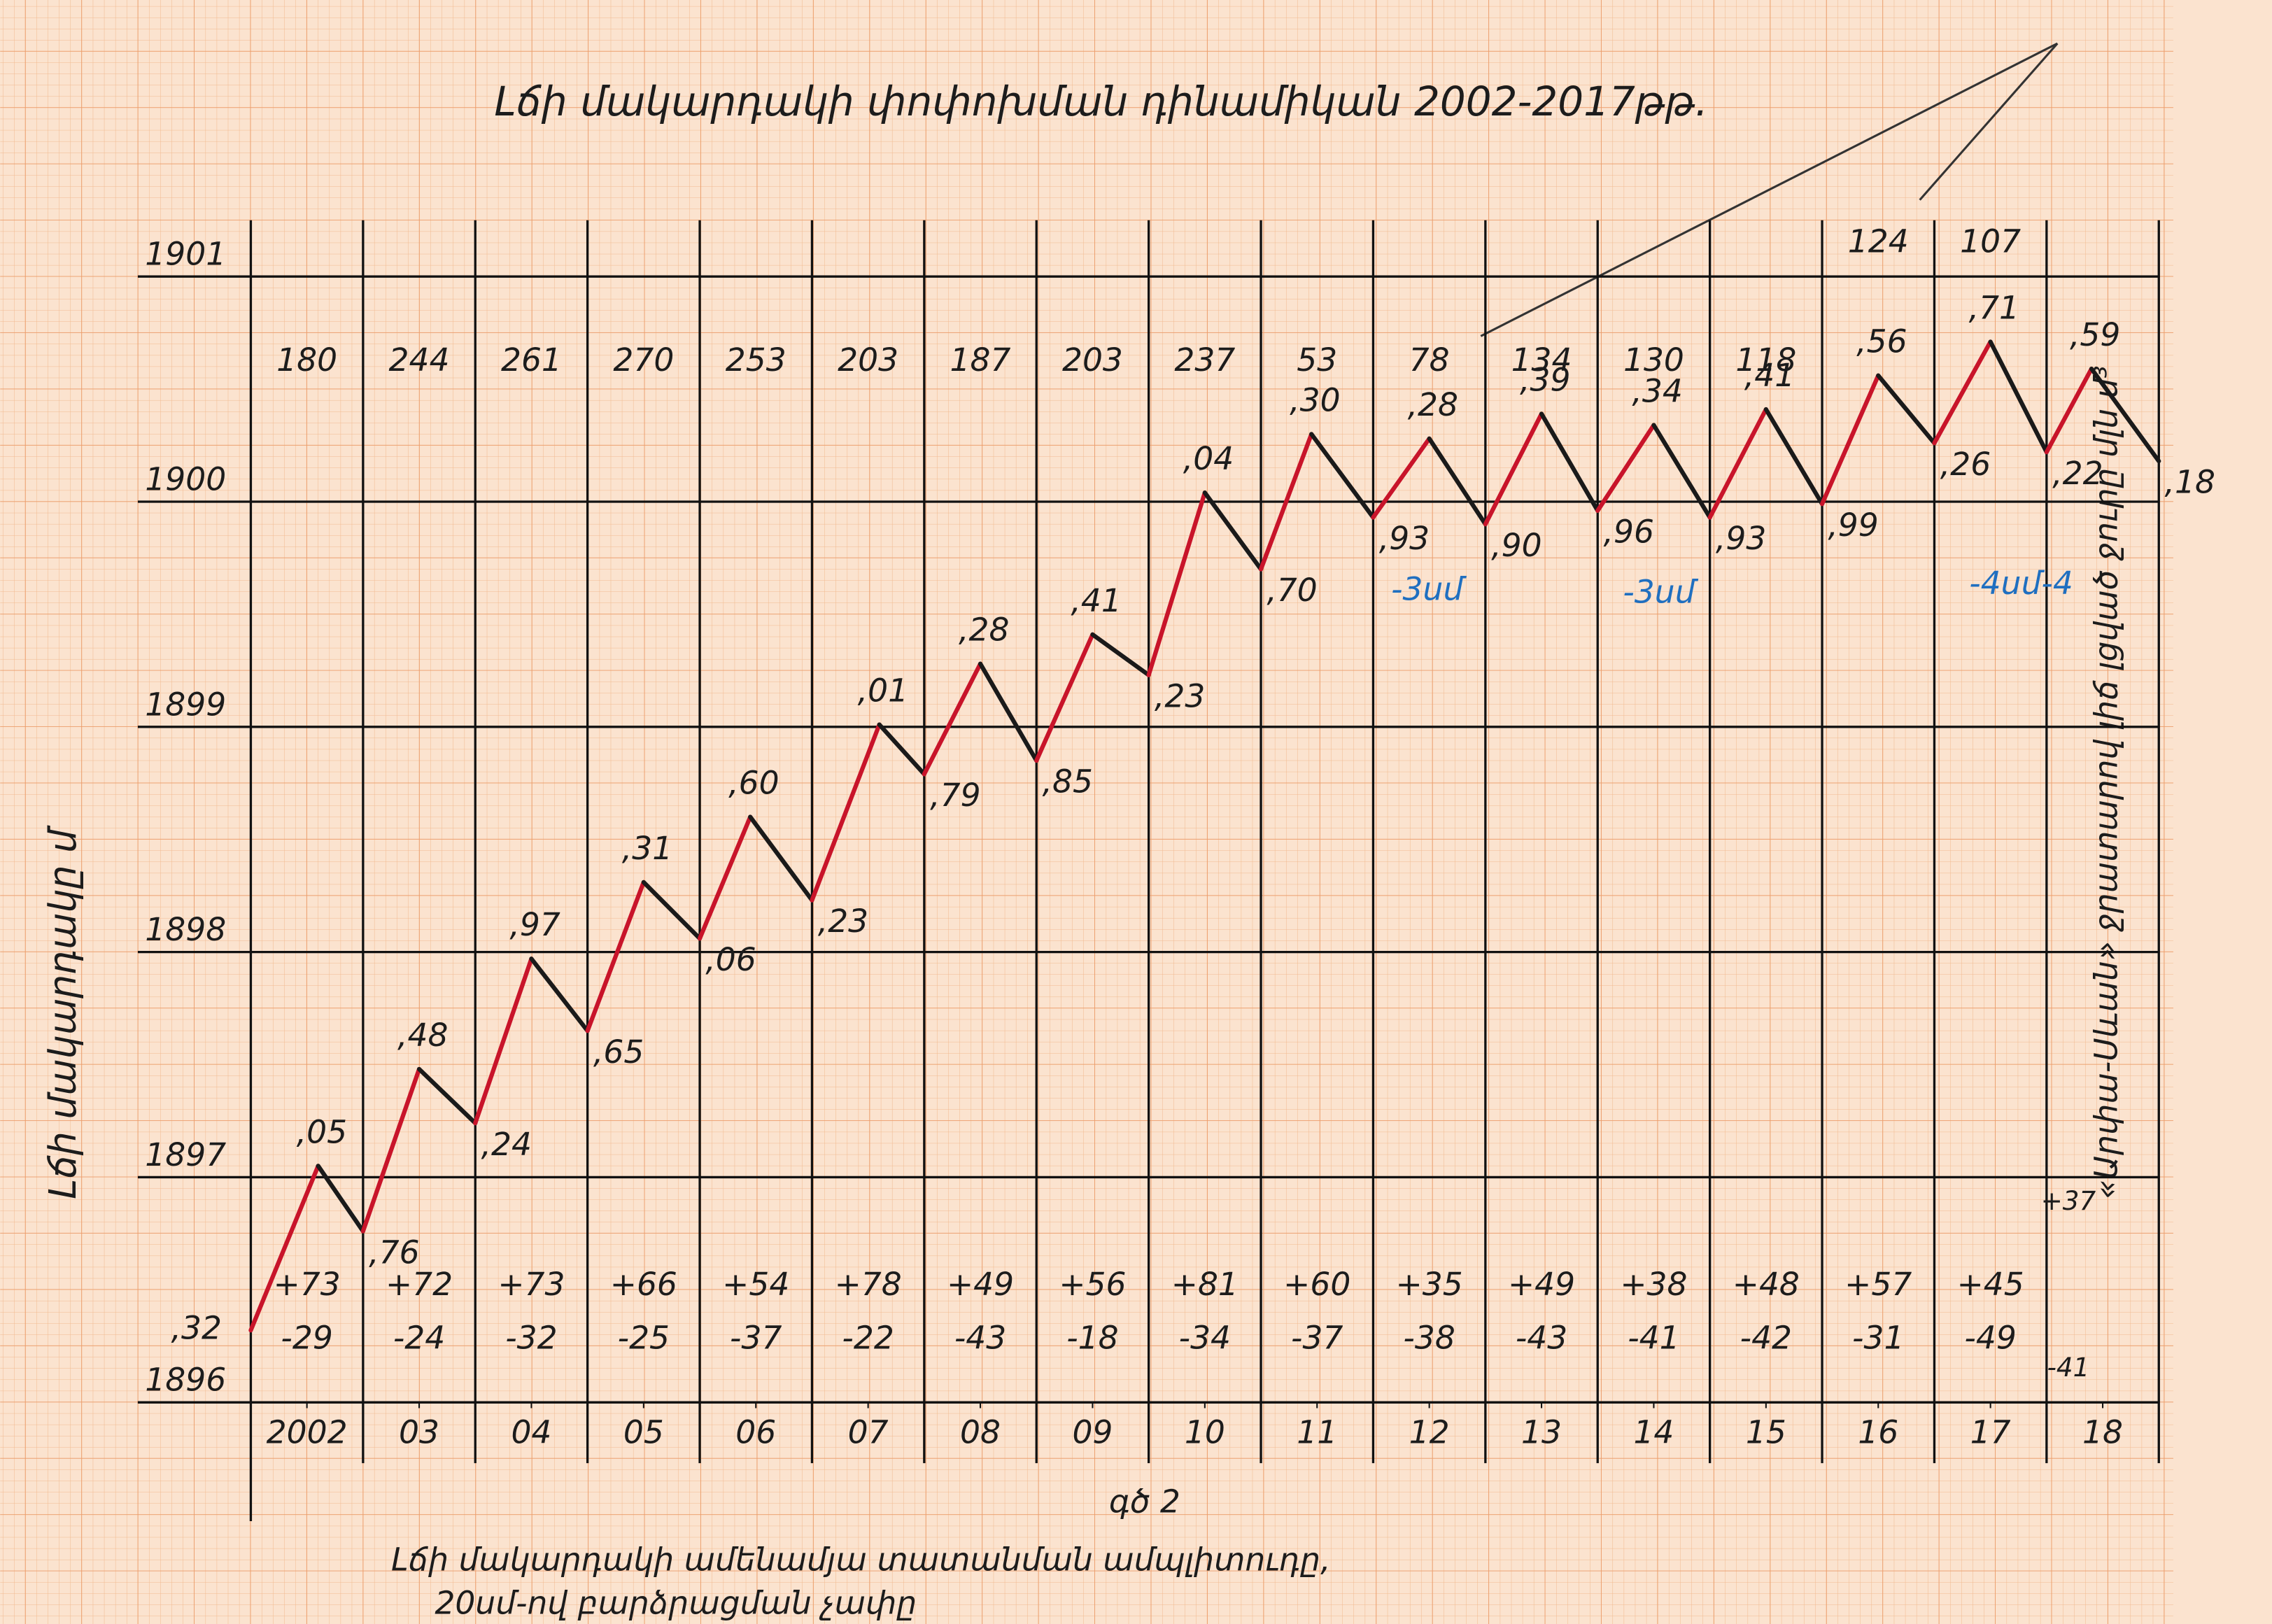 The image size is (2272, 1624). I want to click on value-label: ,93, so click(1741, 539).